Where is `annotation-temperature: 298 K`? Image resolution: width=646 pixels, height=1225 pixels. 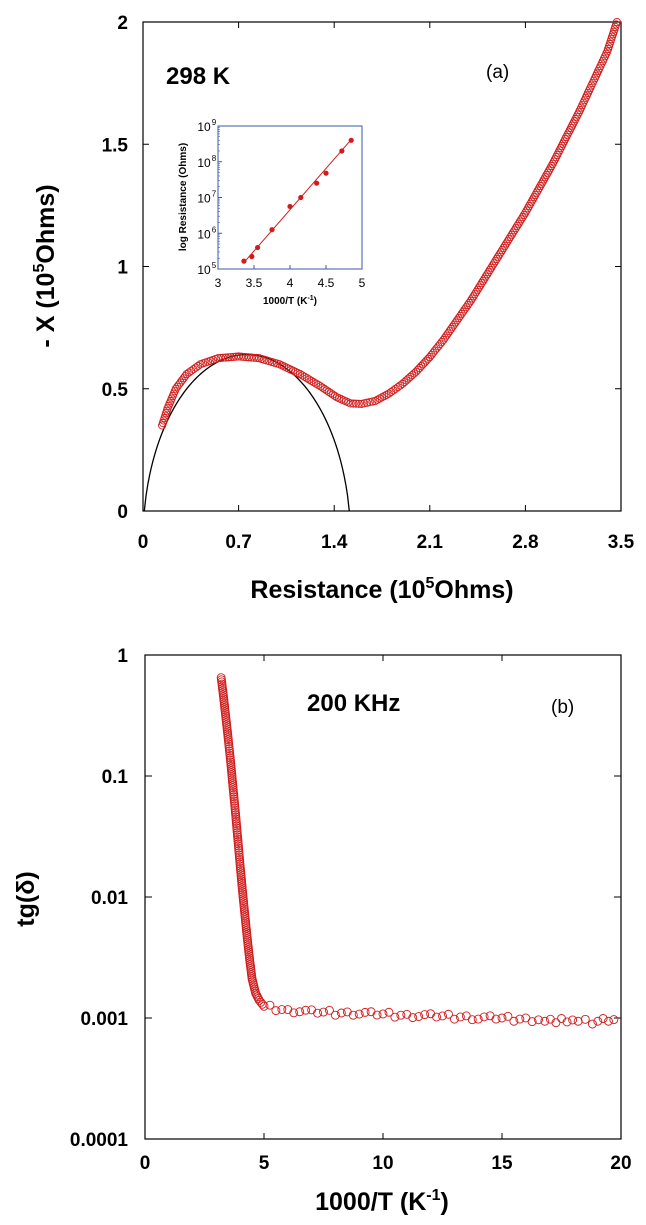
annotation-temperature: 298 K is located at coordinates (198, 76).